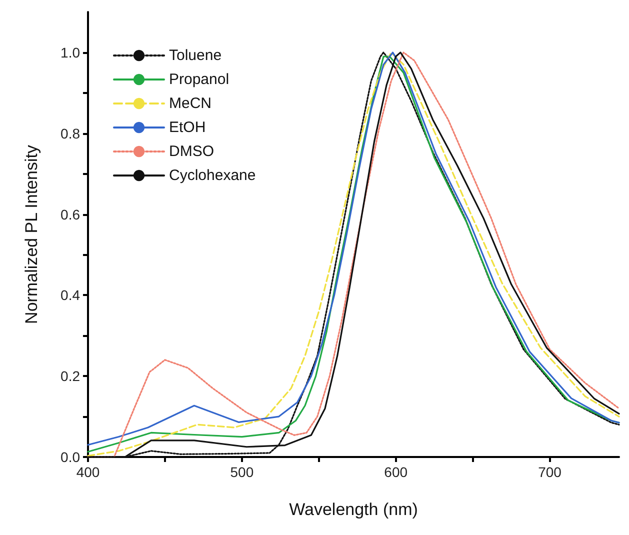  What do you see at coordinates (70, 52) in the screenshot?
I see `y-tick-label: 1.0` at bounding box center [70, 52].